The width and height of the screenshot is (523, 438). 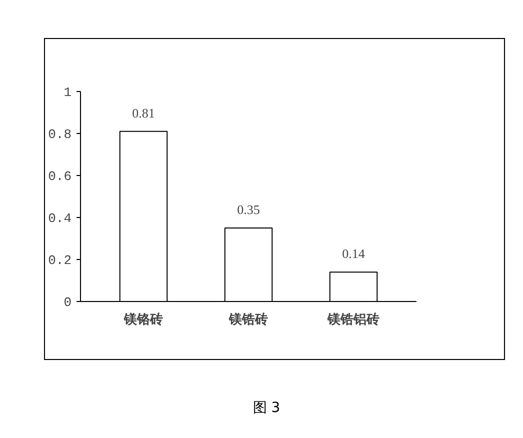 I want to click on data-label: 0.35, so click(x=248, y=209).